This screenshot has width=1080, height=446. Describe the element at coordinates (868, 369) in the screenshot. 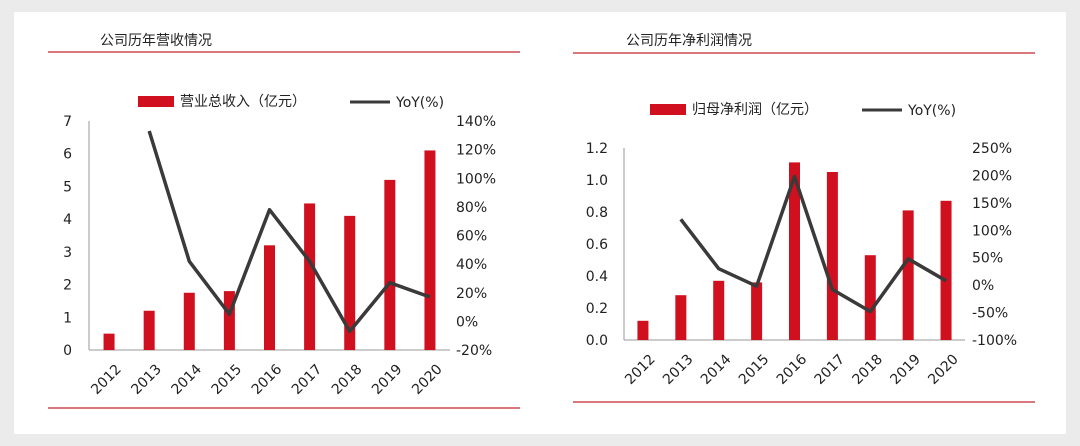

I see `chart2-category-label: 2018` at that location.